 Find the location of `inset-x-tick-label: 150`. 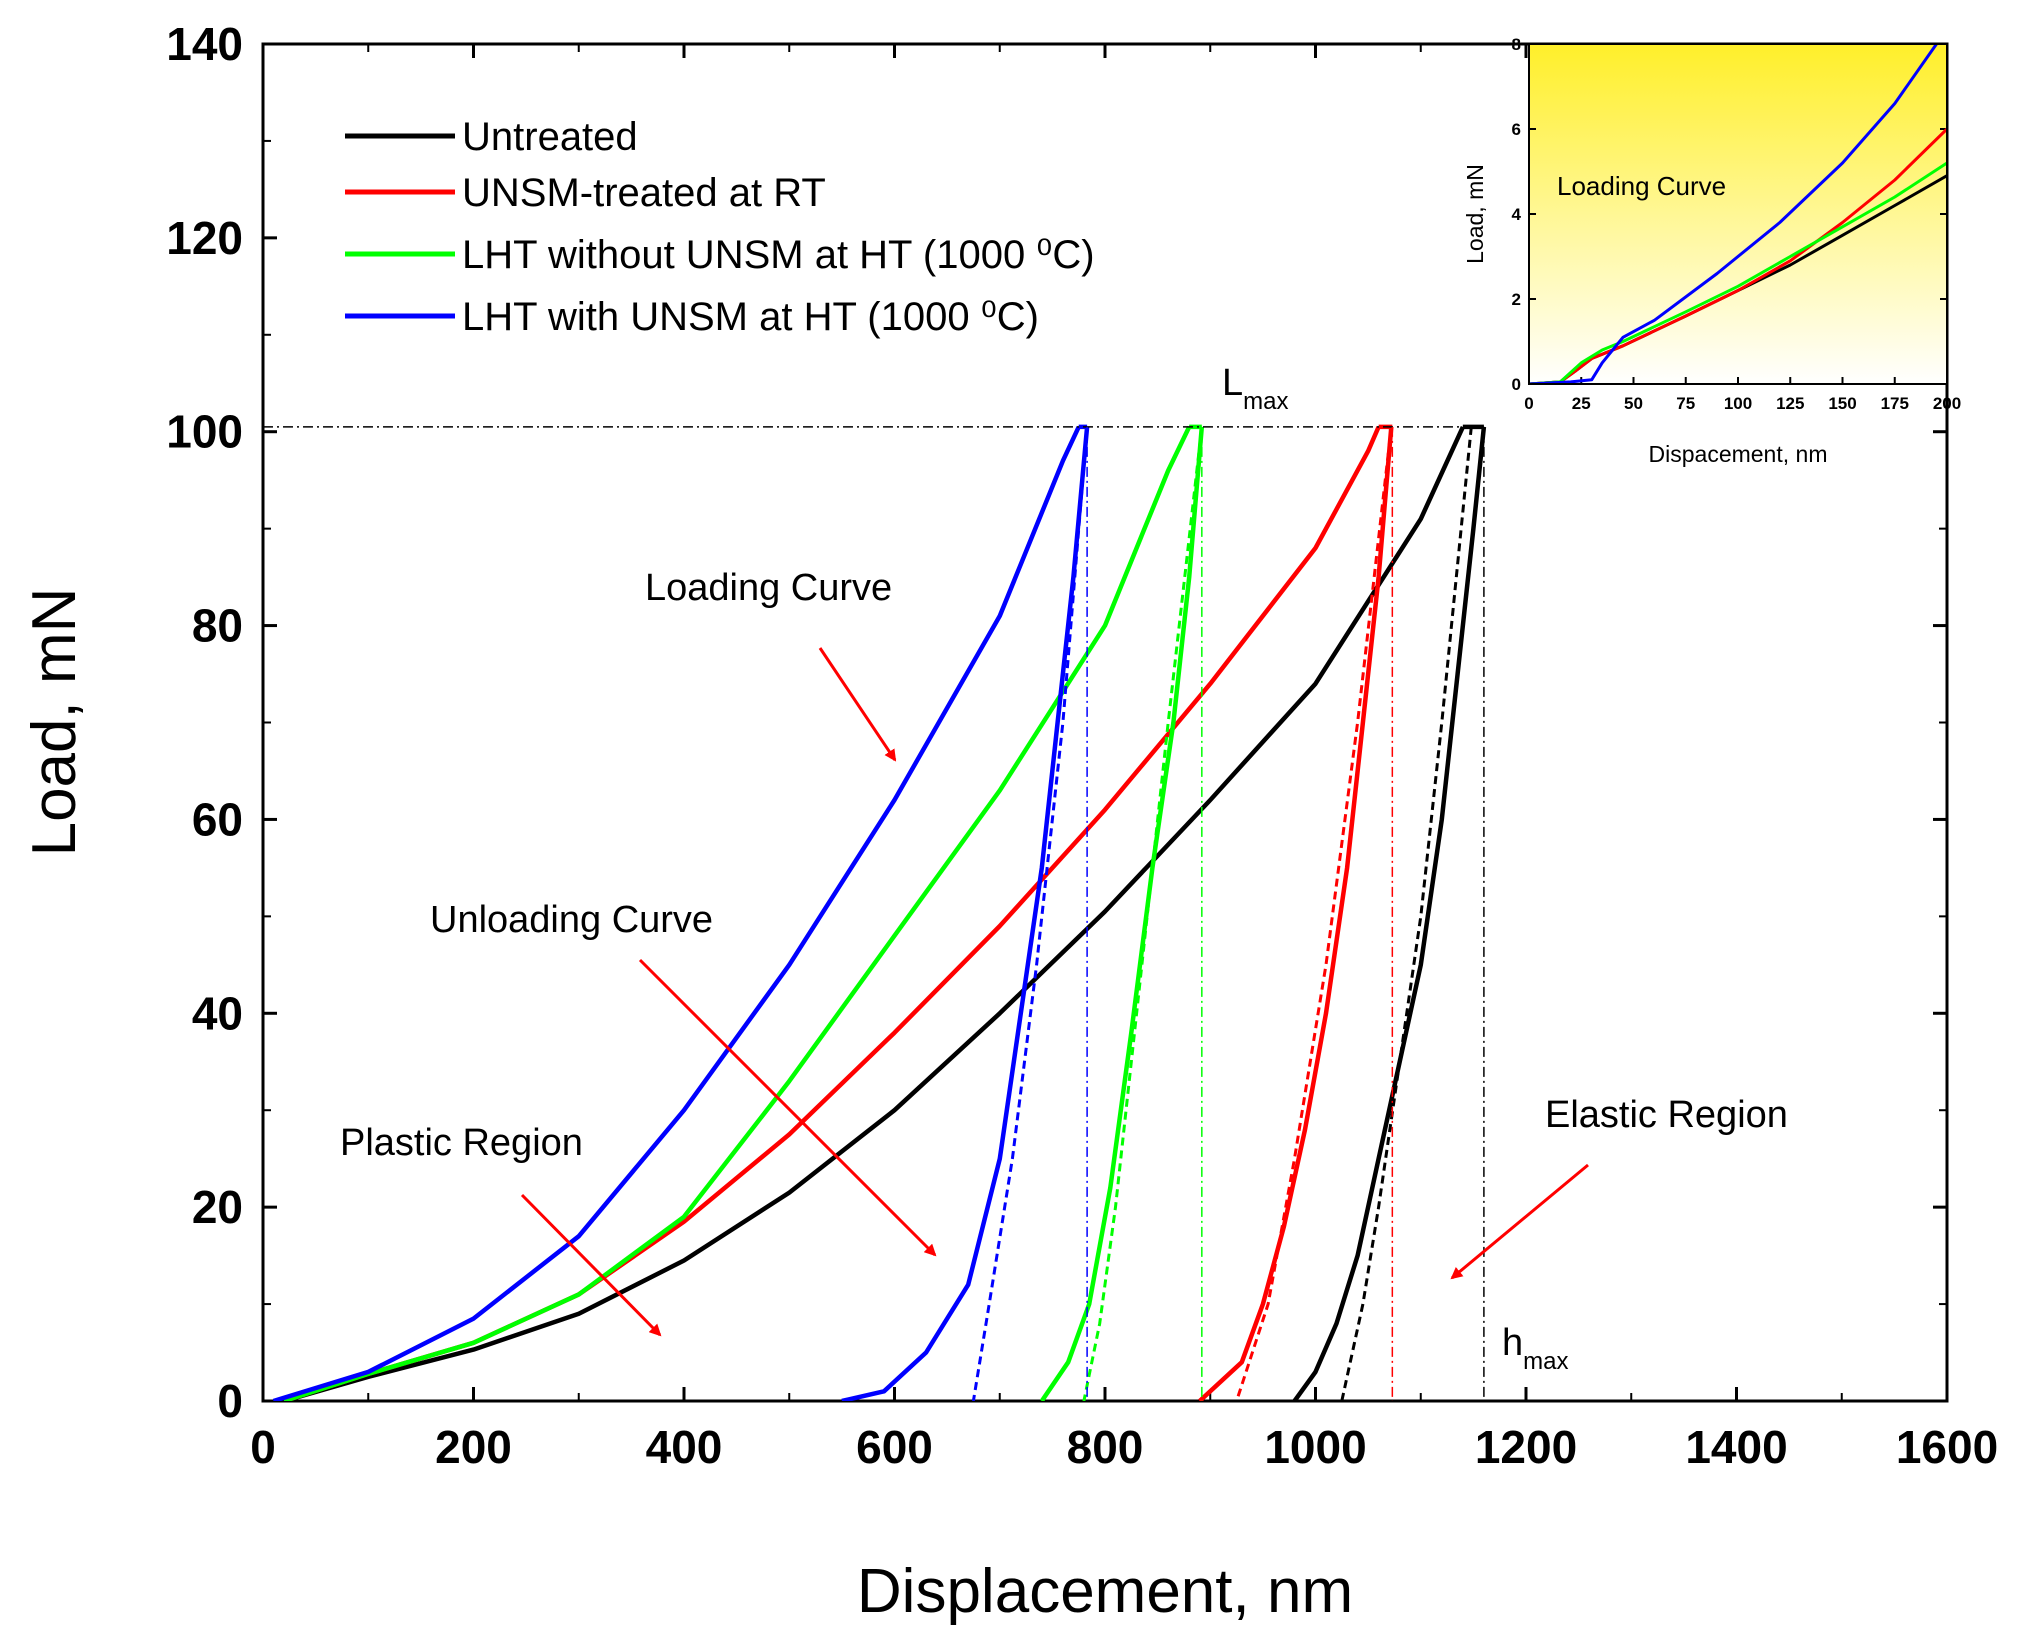

inset-x-tick-label: 150 is located at coordinates (1842, 403).